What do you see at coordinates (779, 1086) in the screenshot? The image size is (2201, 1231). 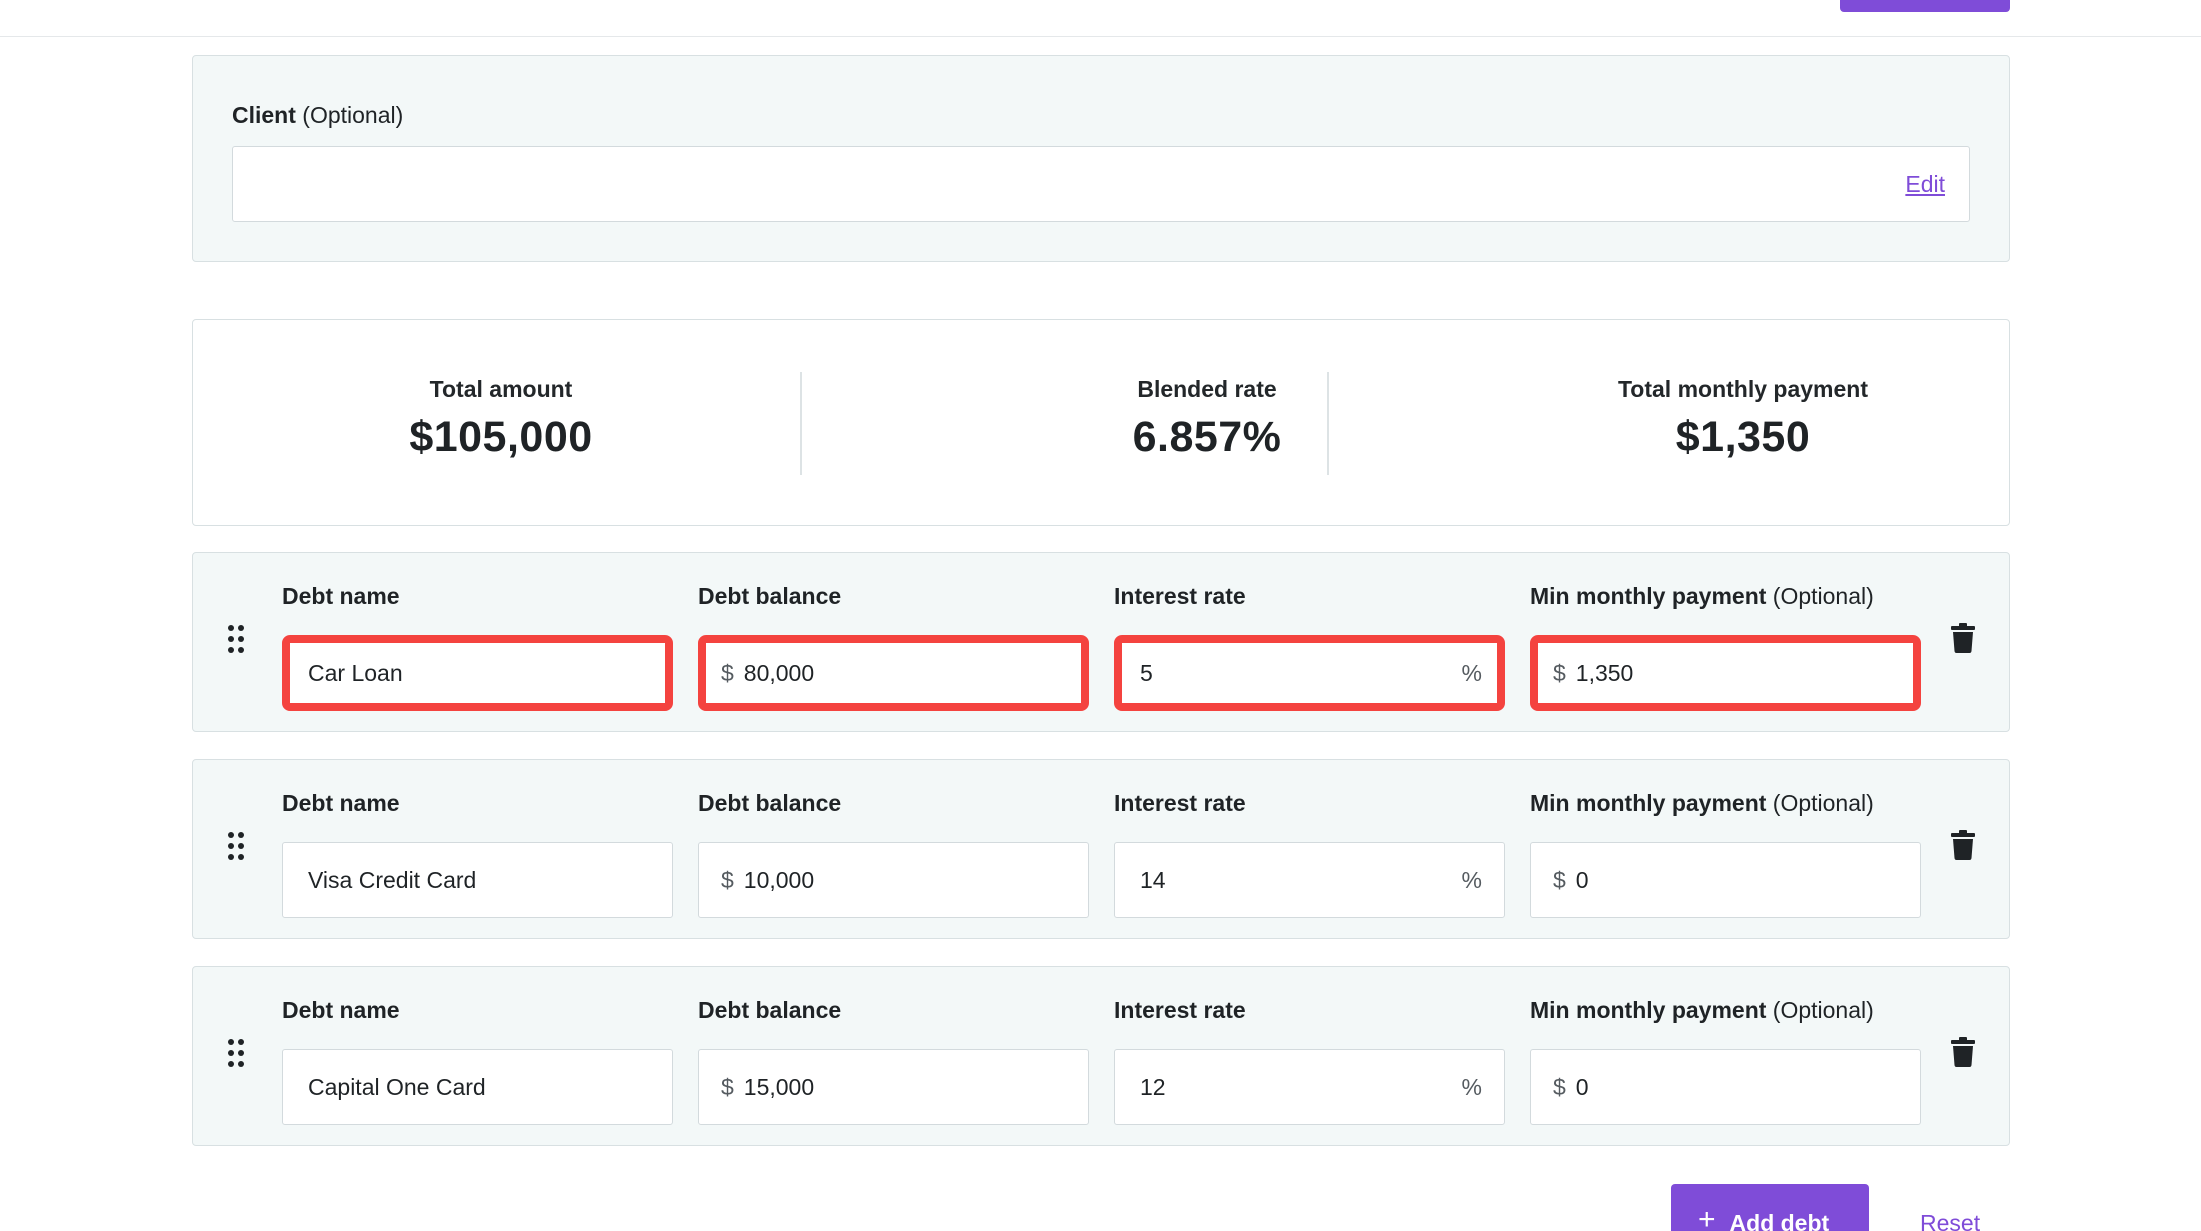 I see `debt-balance-value: 15,000` at bounding box center [779, 1086].